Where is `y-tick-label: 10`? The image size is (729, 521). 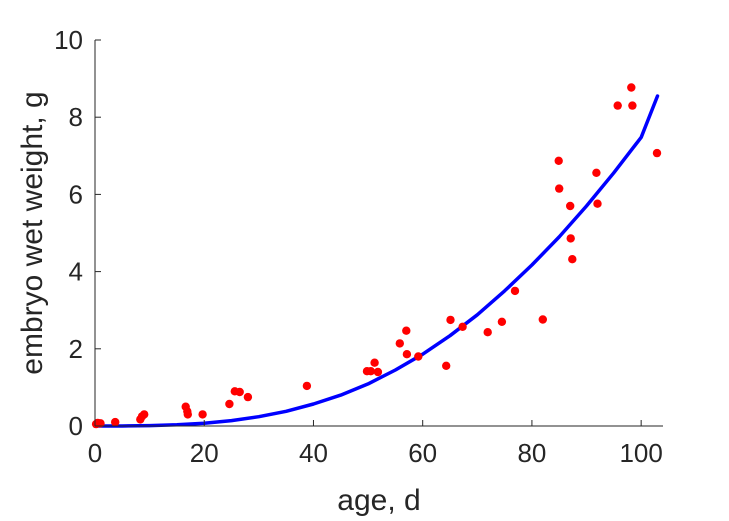
y-tick-label: 10 is located at coordinates (68, 40).